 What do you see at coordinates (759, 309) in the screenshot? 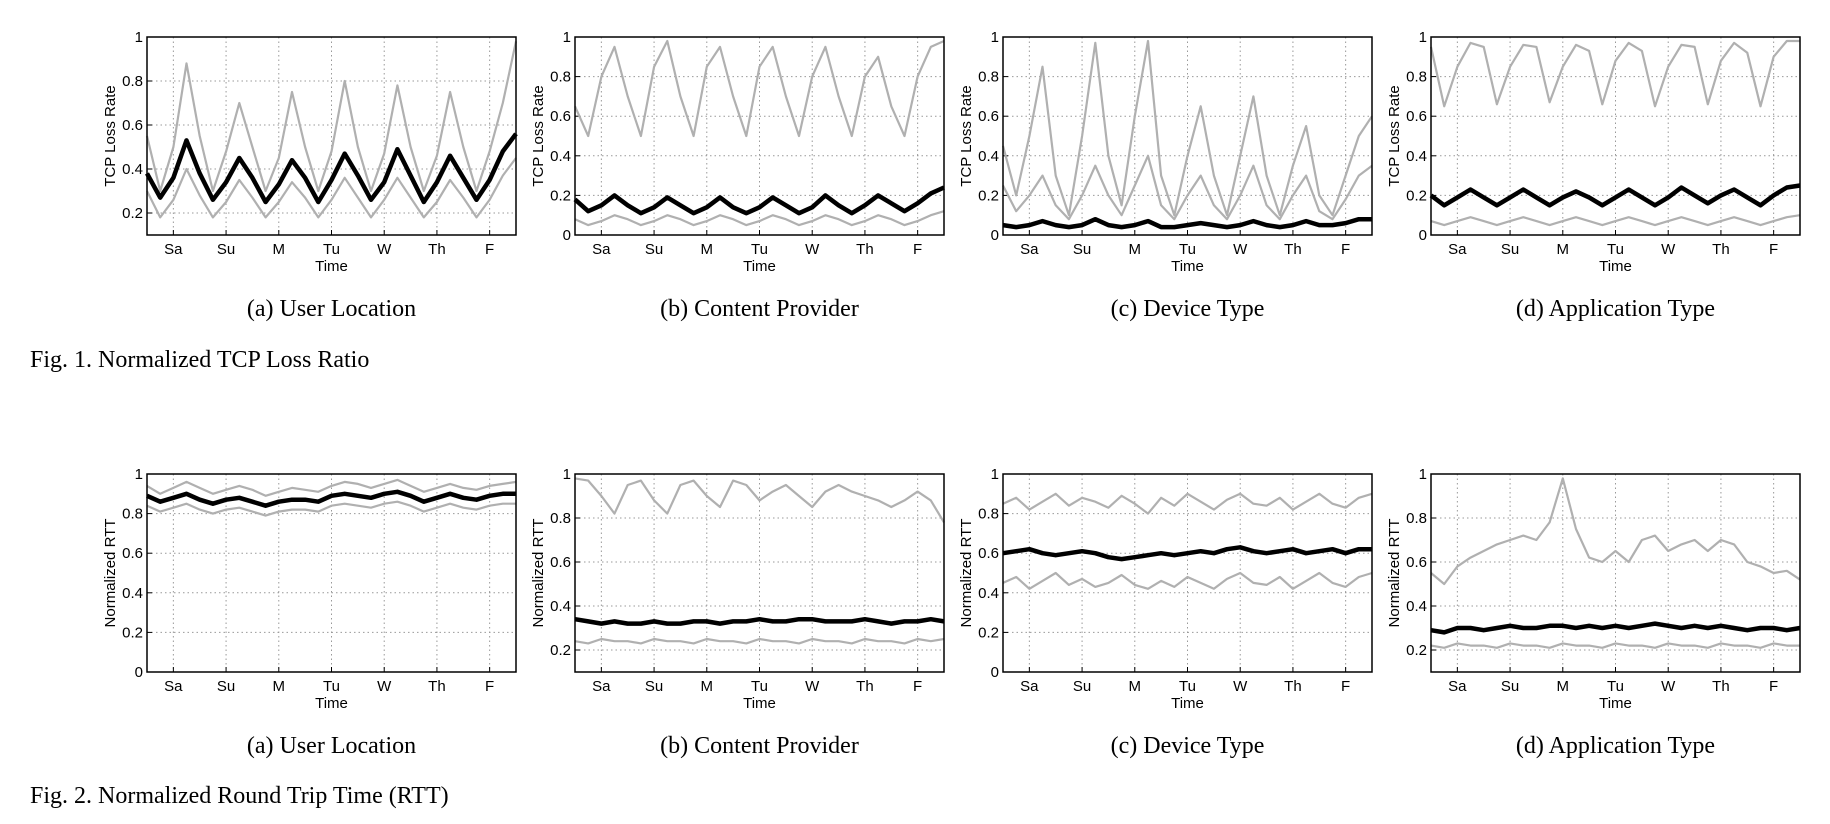
I see `chart-caption: (b) Content Provider` at bounding box center [759, 309].